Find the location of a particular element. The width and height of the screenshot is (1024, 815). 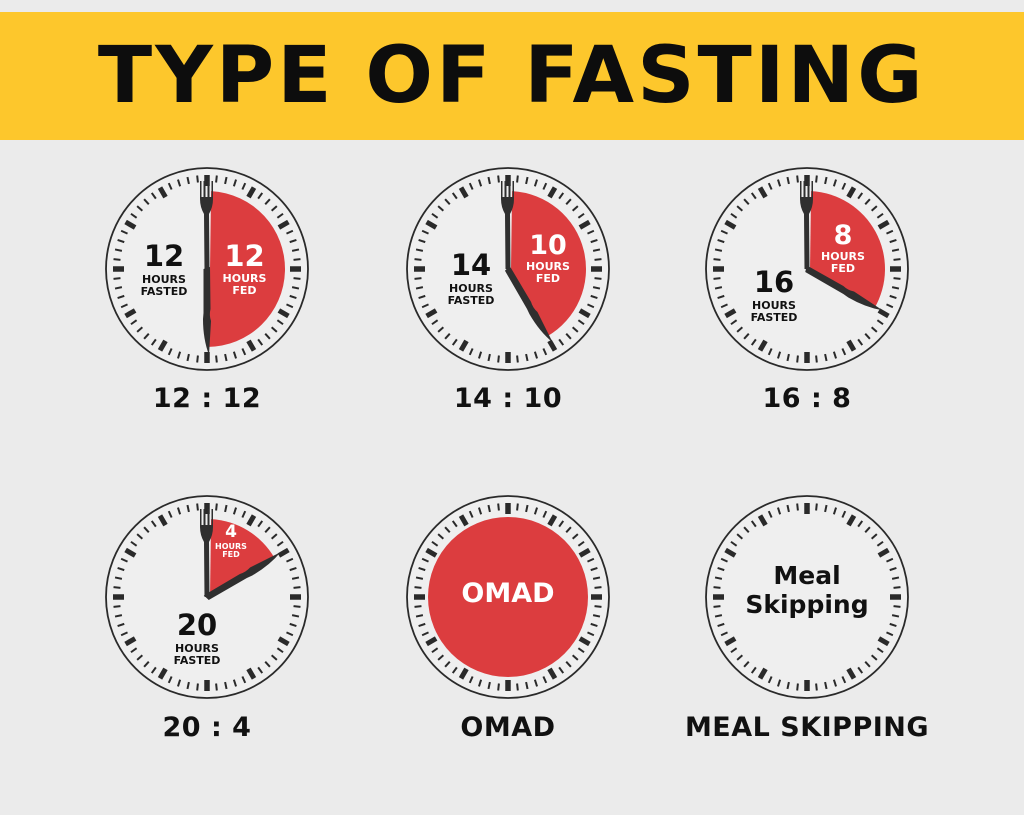

fasted-hours: 12 is located at coordinates (164, 256).